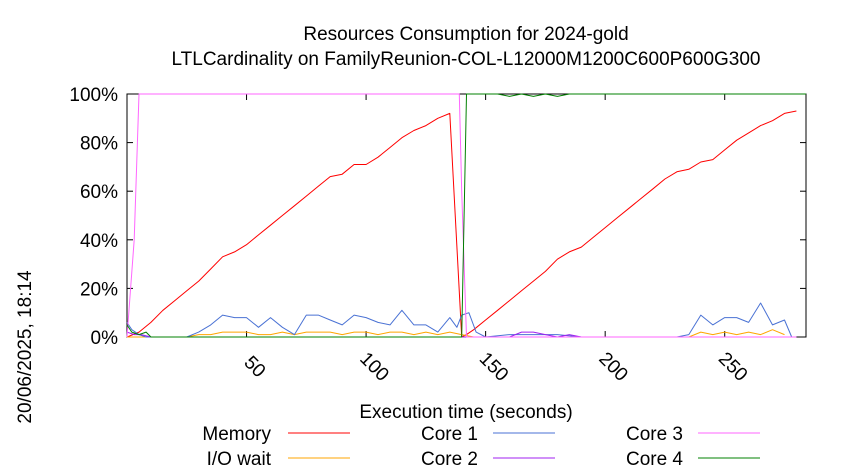 The height and width of the screenshot is (475, 850). Describe the element at coordinates (465, 34) in the screenshot. I see `chart-title: Resources Consumption for 2024-gold` at that location.